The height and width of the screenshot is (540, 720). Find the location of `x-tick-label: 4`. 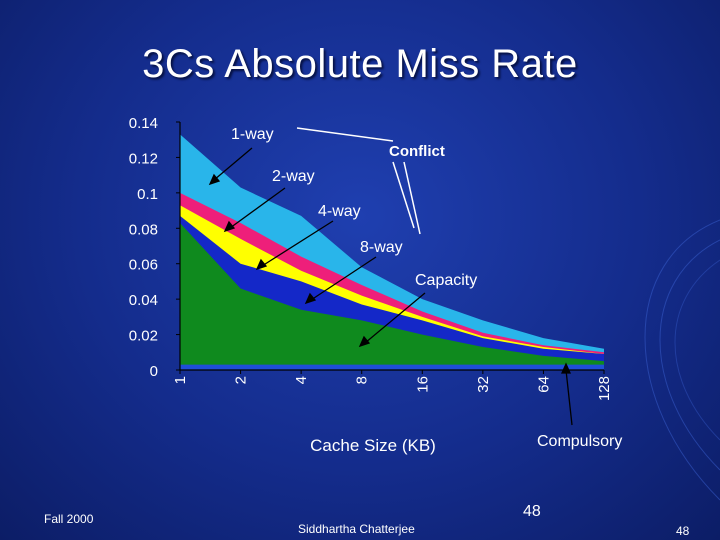

x-tick-label: 4 is located at coordinates (301, 380).